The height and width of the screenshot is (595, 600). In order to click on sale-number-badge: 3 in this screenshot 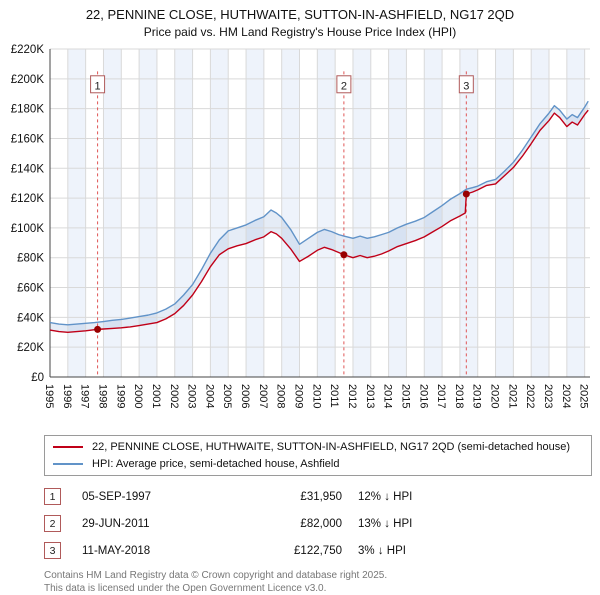, I will do `click(52, 550)`.